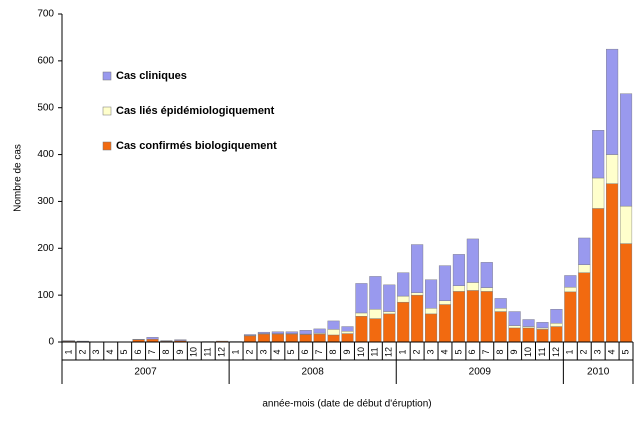 This screenshot has height=421, width=642. Describe the element at coordinates (45, 201) in the screenshot. I see `y-tick-label: 300` at that location.